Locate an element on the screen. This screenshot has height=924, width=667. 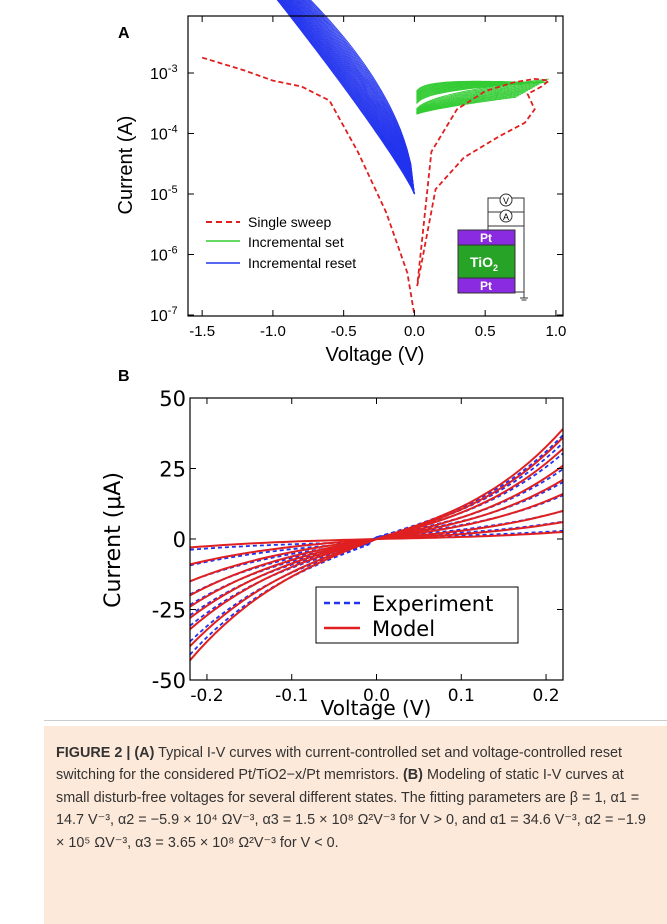
y-tick-label: 25 is located at coordinates (172, 470).